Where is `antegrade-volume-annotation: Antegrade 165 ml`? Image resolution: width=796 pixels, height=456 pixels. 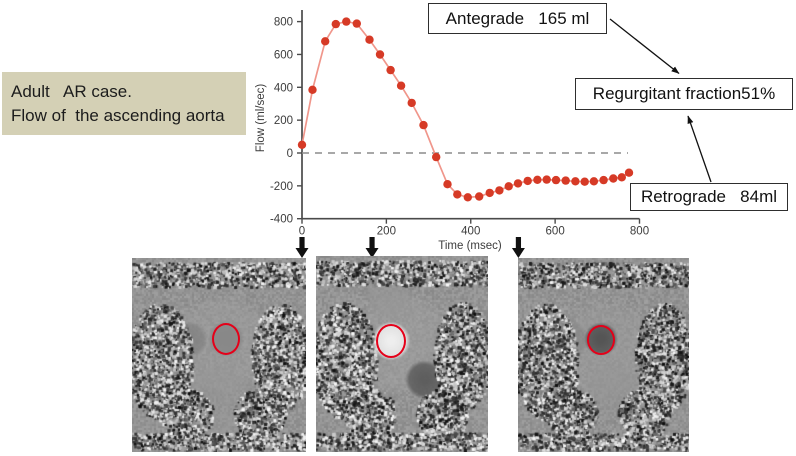
antegrade-volume-annotation: Antegrade 165 ml is located at coordinates (517, 18).